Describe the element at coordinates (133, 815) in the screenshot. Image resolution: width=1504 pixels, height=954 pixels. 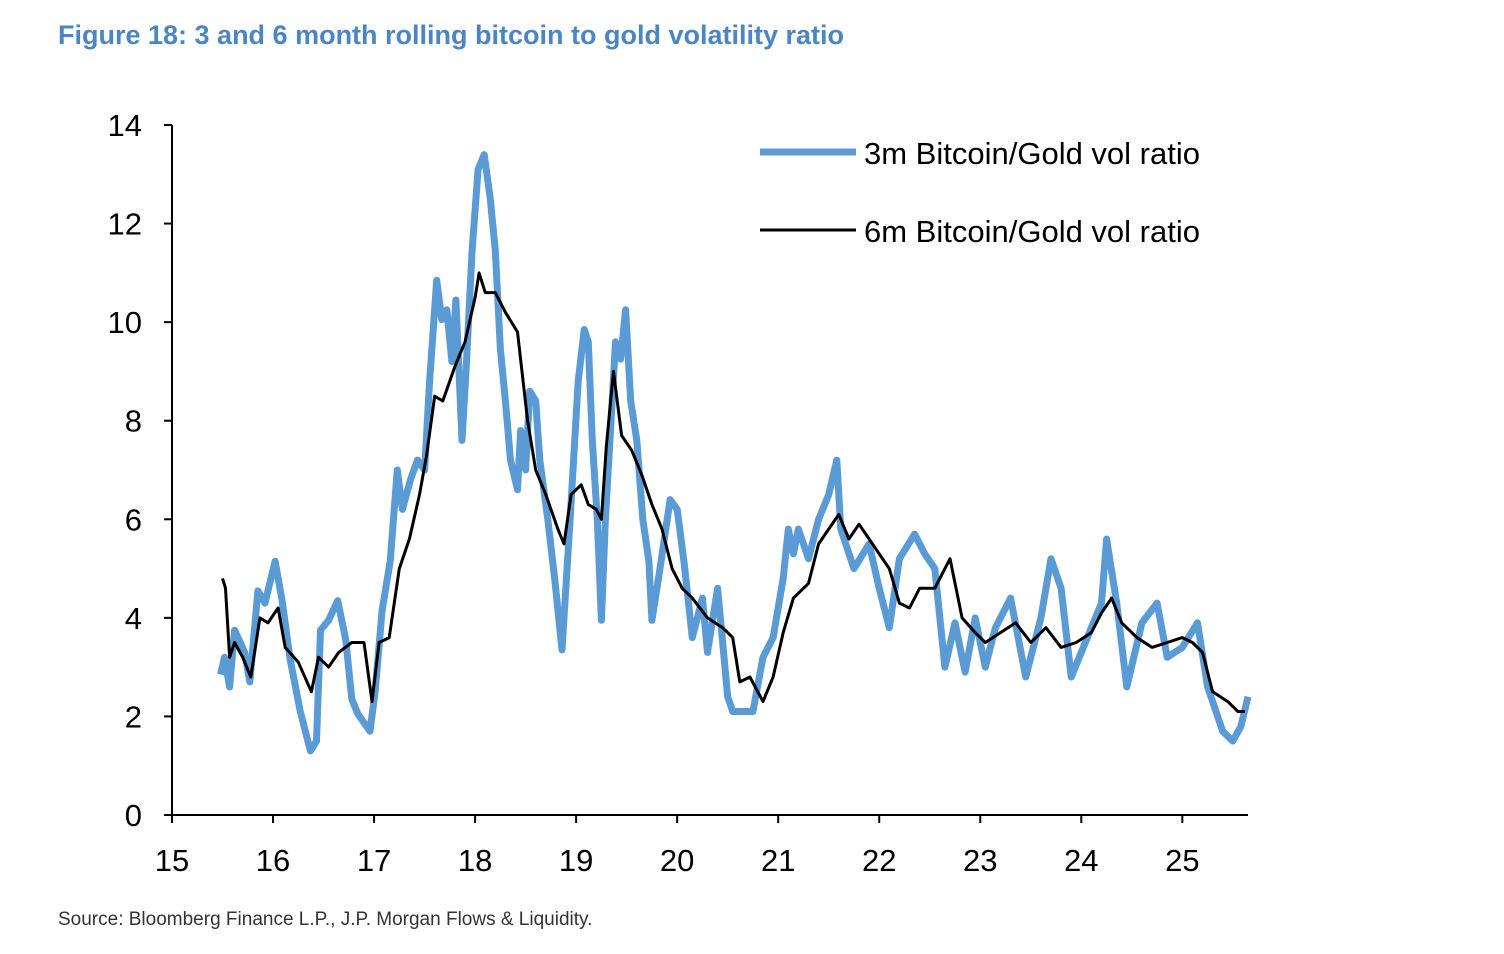
I see `y-tick-label: 0` at that location.